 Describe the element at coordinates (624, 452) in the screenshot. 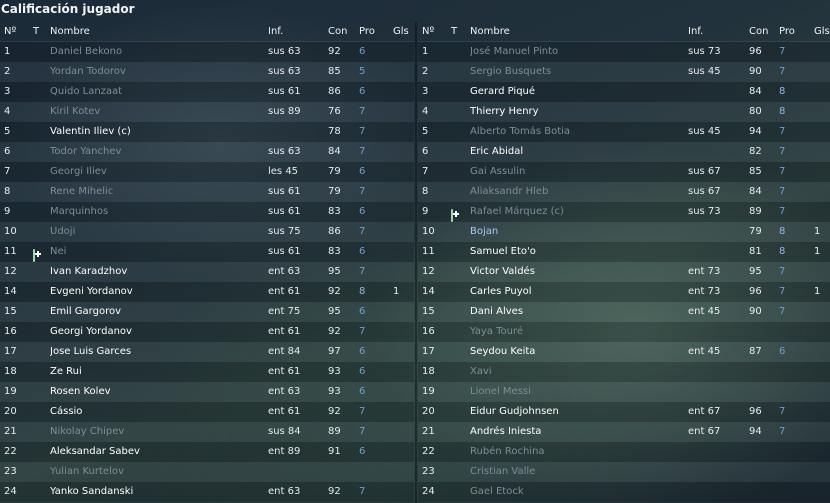

I see `table-row: 22 Rubén Rochina` at that location.